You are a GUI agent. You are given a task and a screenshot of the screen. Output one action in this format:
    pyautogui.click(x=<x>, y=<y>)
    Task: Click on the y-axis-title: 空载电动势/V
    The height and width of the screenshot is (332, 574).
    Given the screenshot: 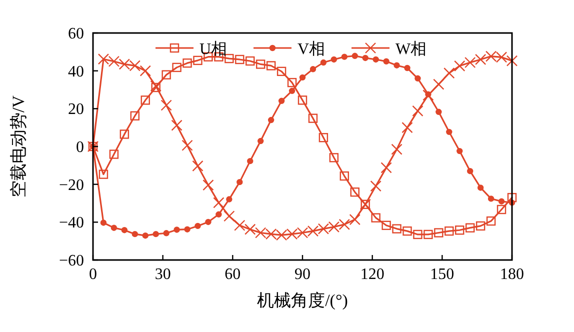 What is the action you would take?
    pyautogui.click(x=18, y=146)
    